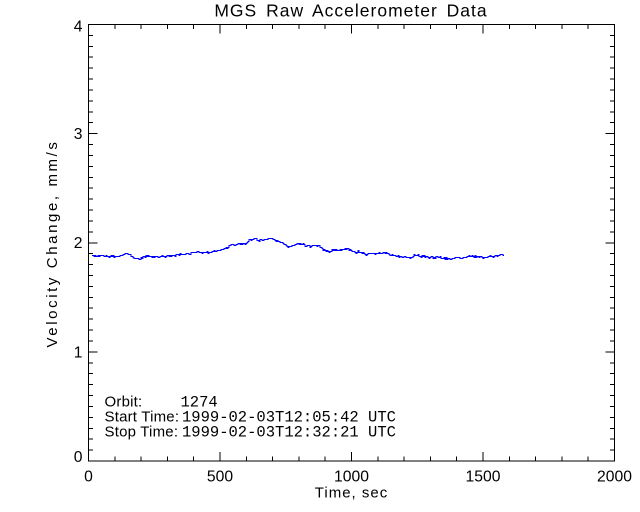  Describe the element at coordinates (142, 432) in the screenshot. I see `svg-text: Stop Time:` at that location.